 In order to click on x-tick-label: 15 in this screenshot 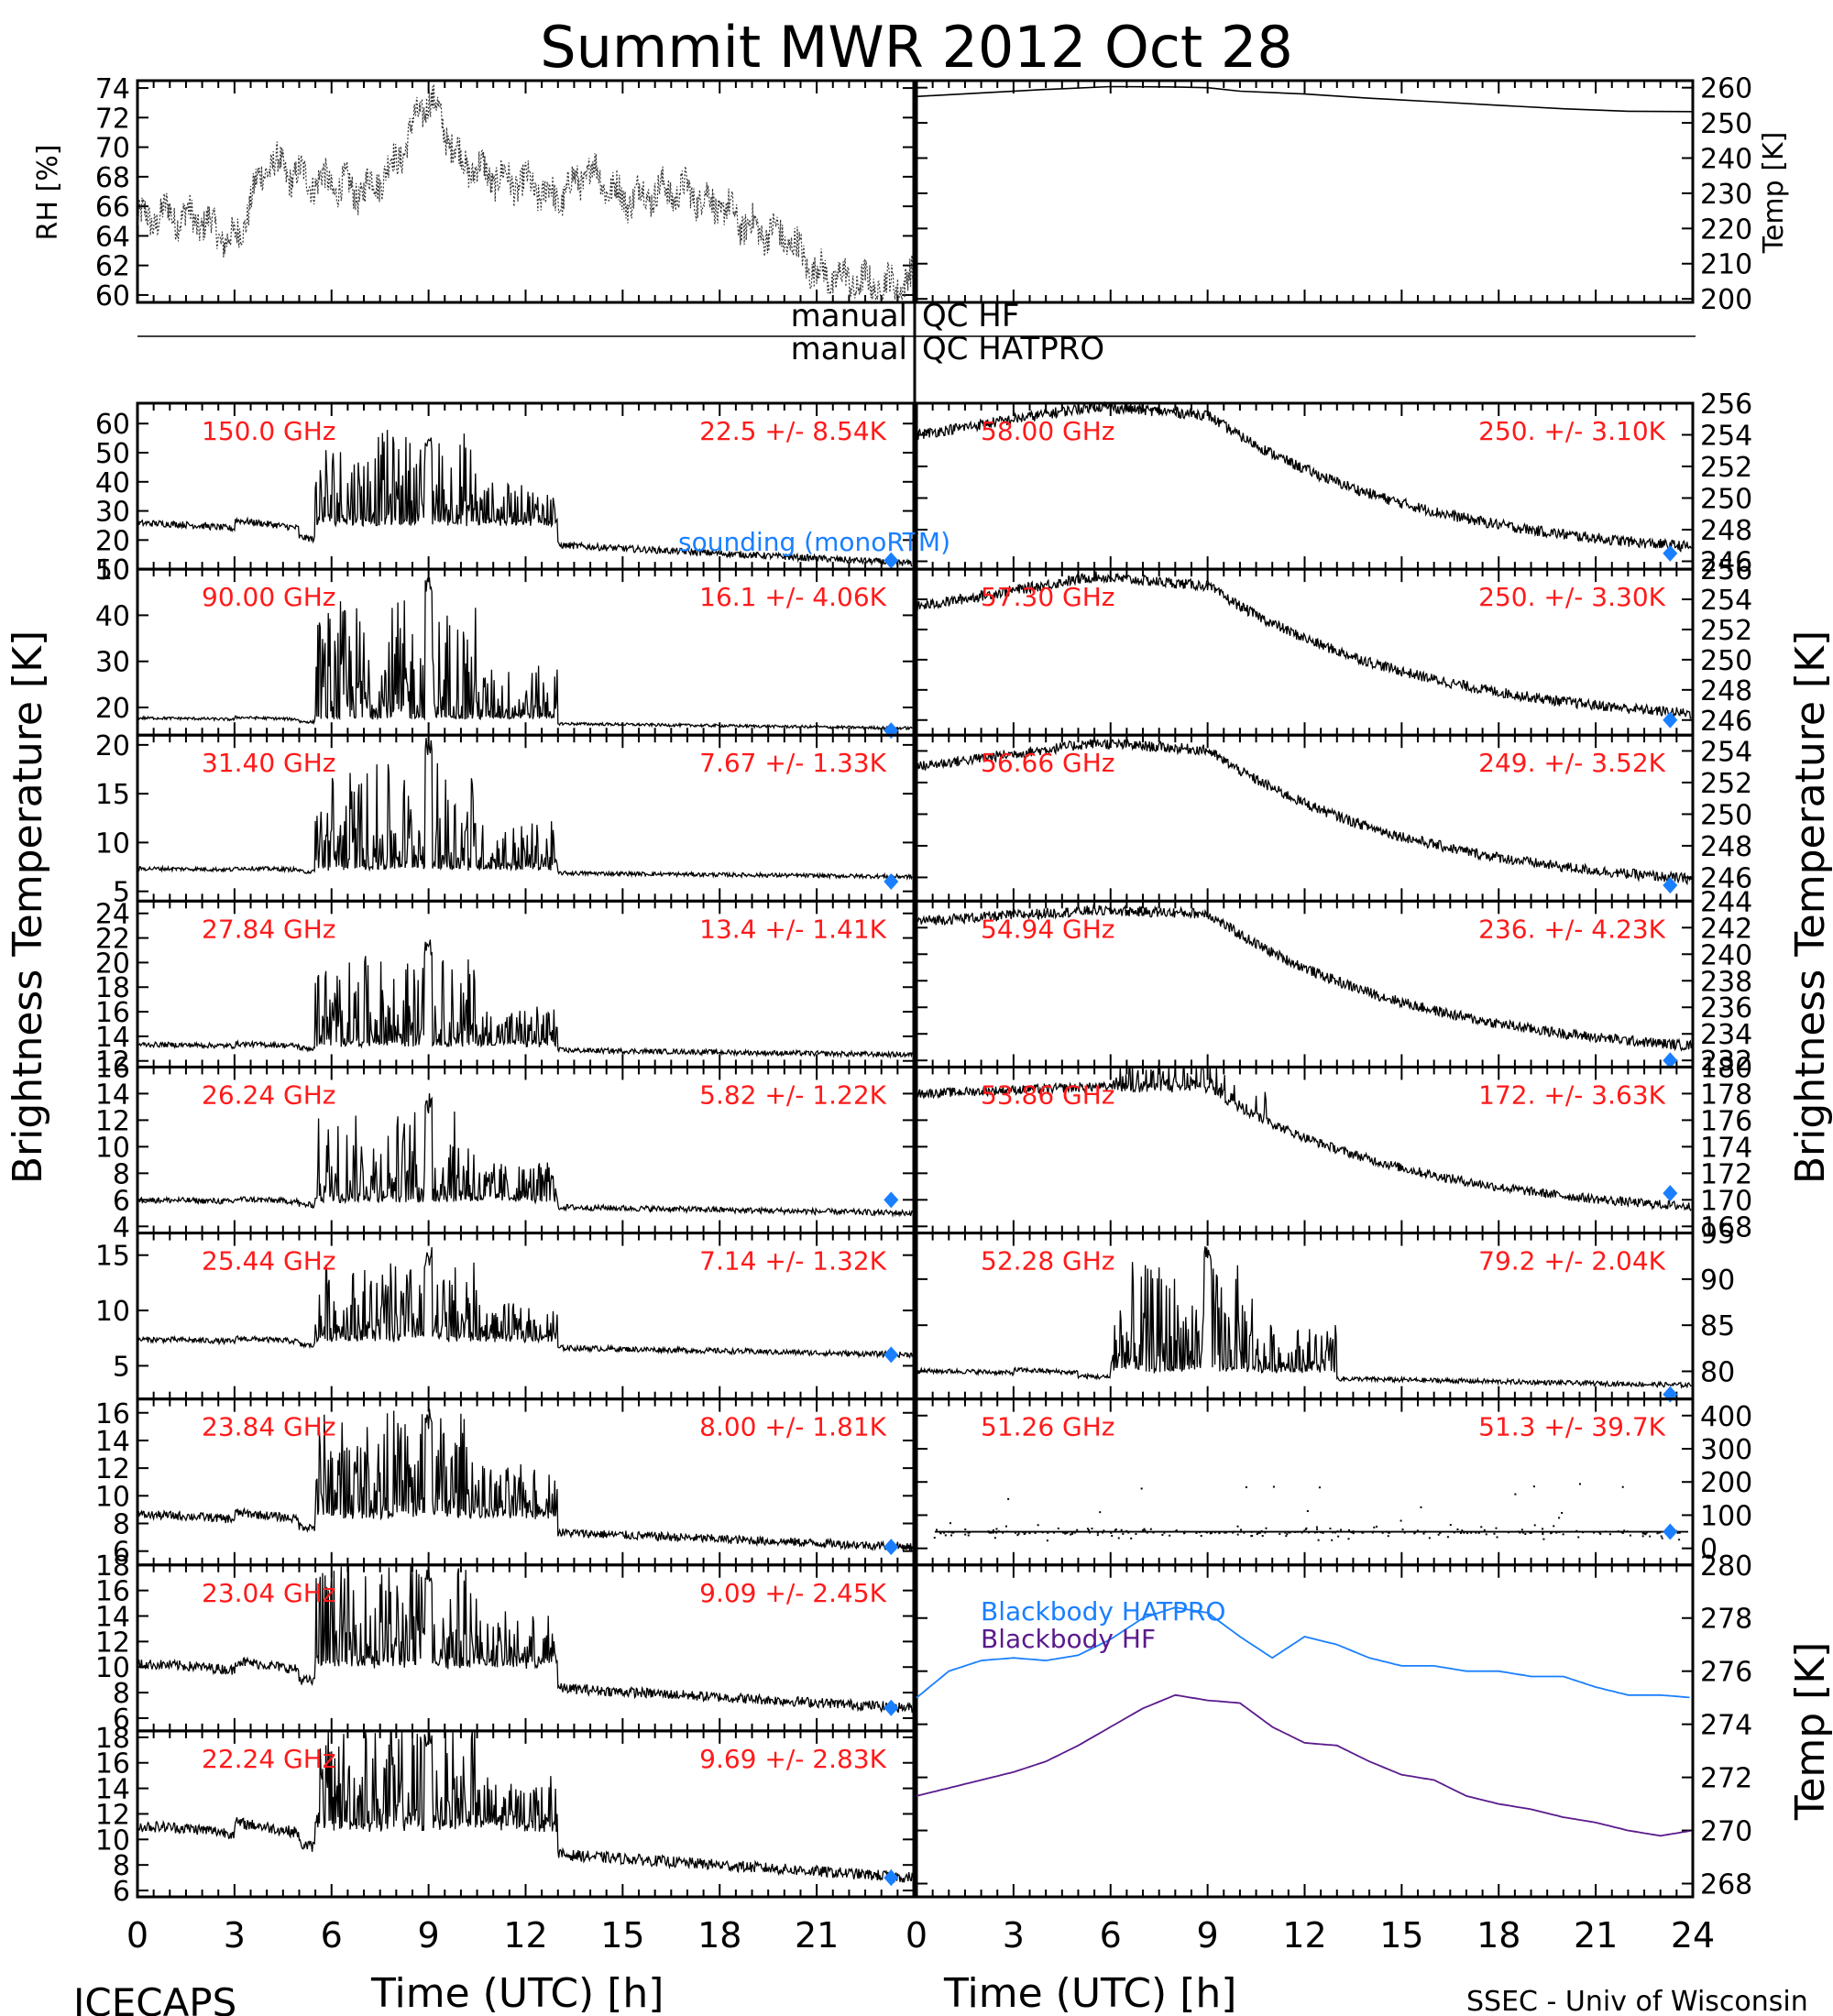, I will do `click(1401, 1935)`.